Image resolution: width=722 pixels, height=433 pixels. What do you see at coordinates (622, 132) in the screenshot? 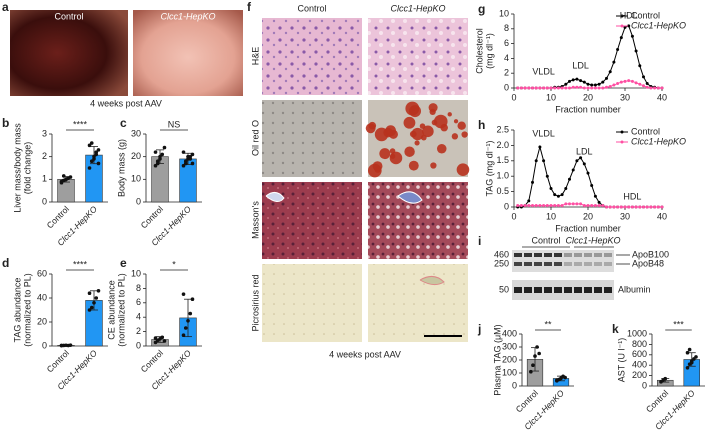
I see `legend-marker` at bounding box center [622, 132].